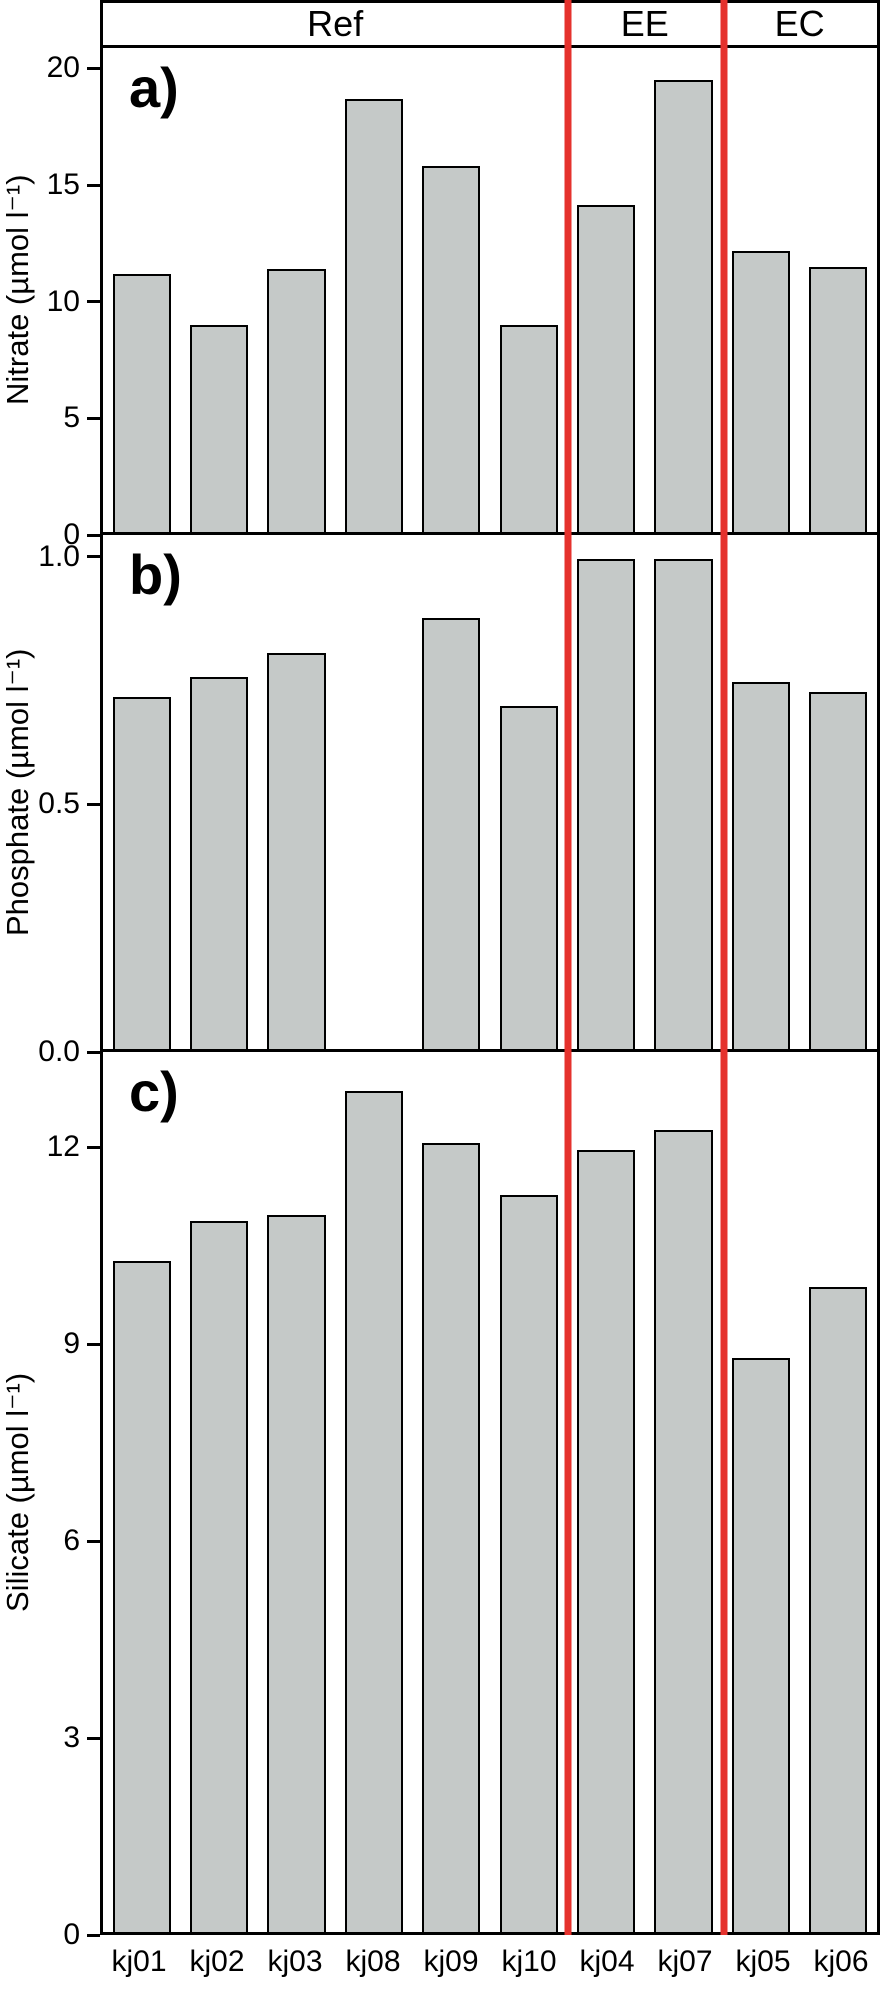  Describe the element at coordinates (644, 23) in the screenshot. I see `group-label-ee: EE` at that location.